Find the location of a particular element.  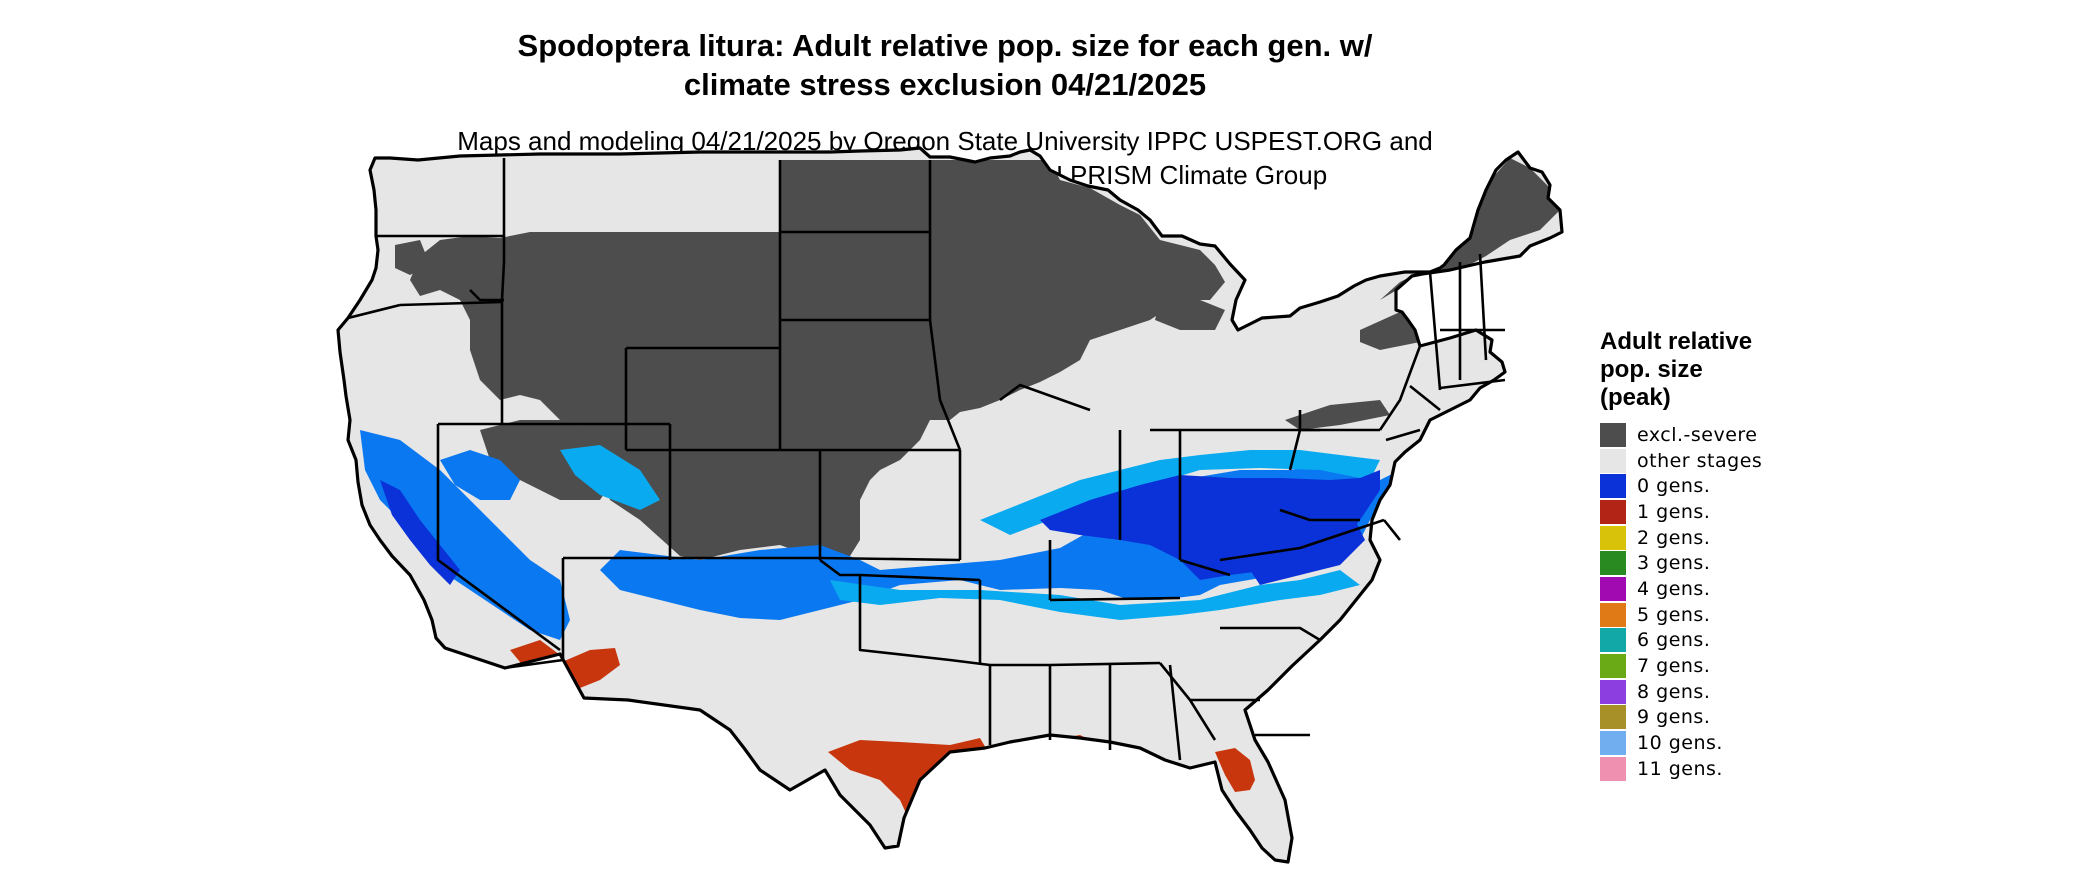

legend-label: 2 gens. is located at coordinates (1674, 537).